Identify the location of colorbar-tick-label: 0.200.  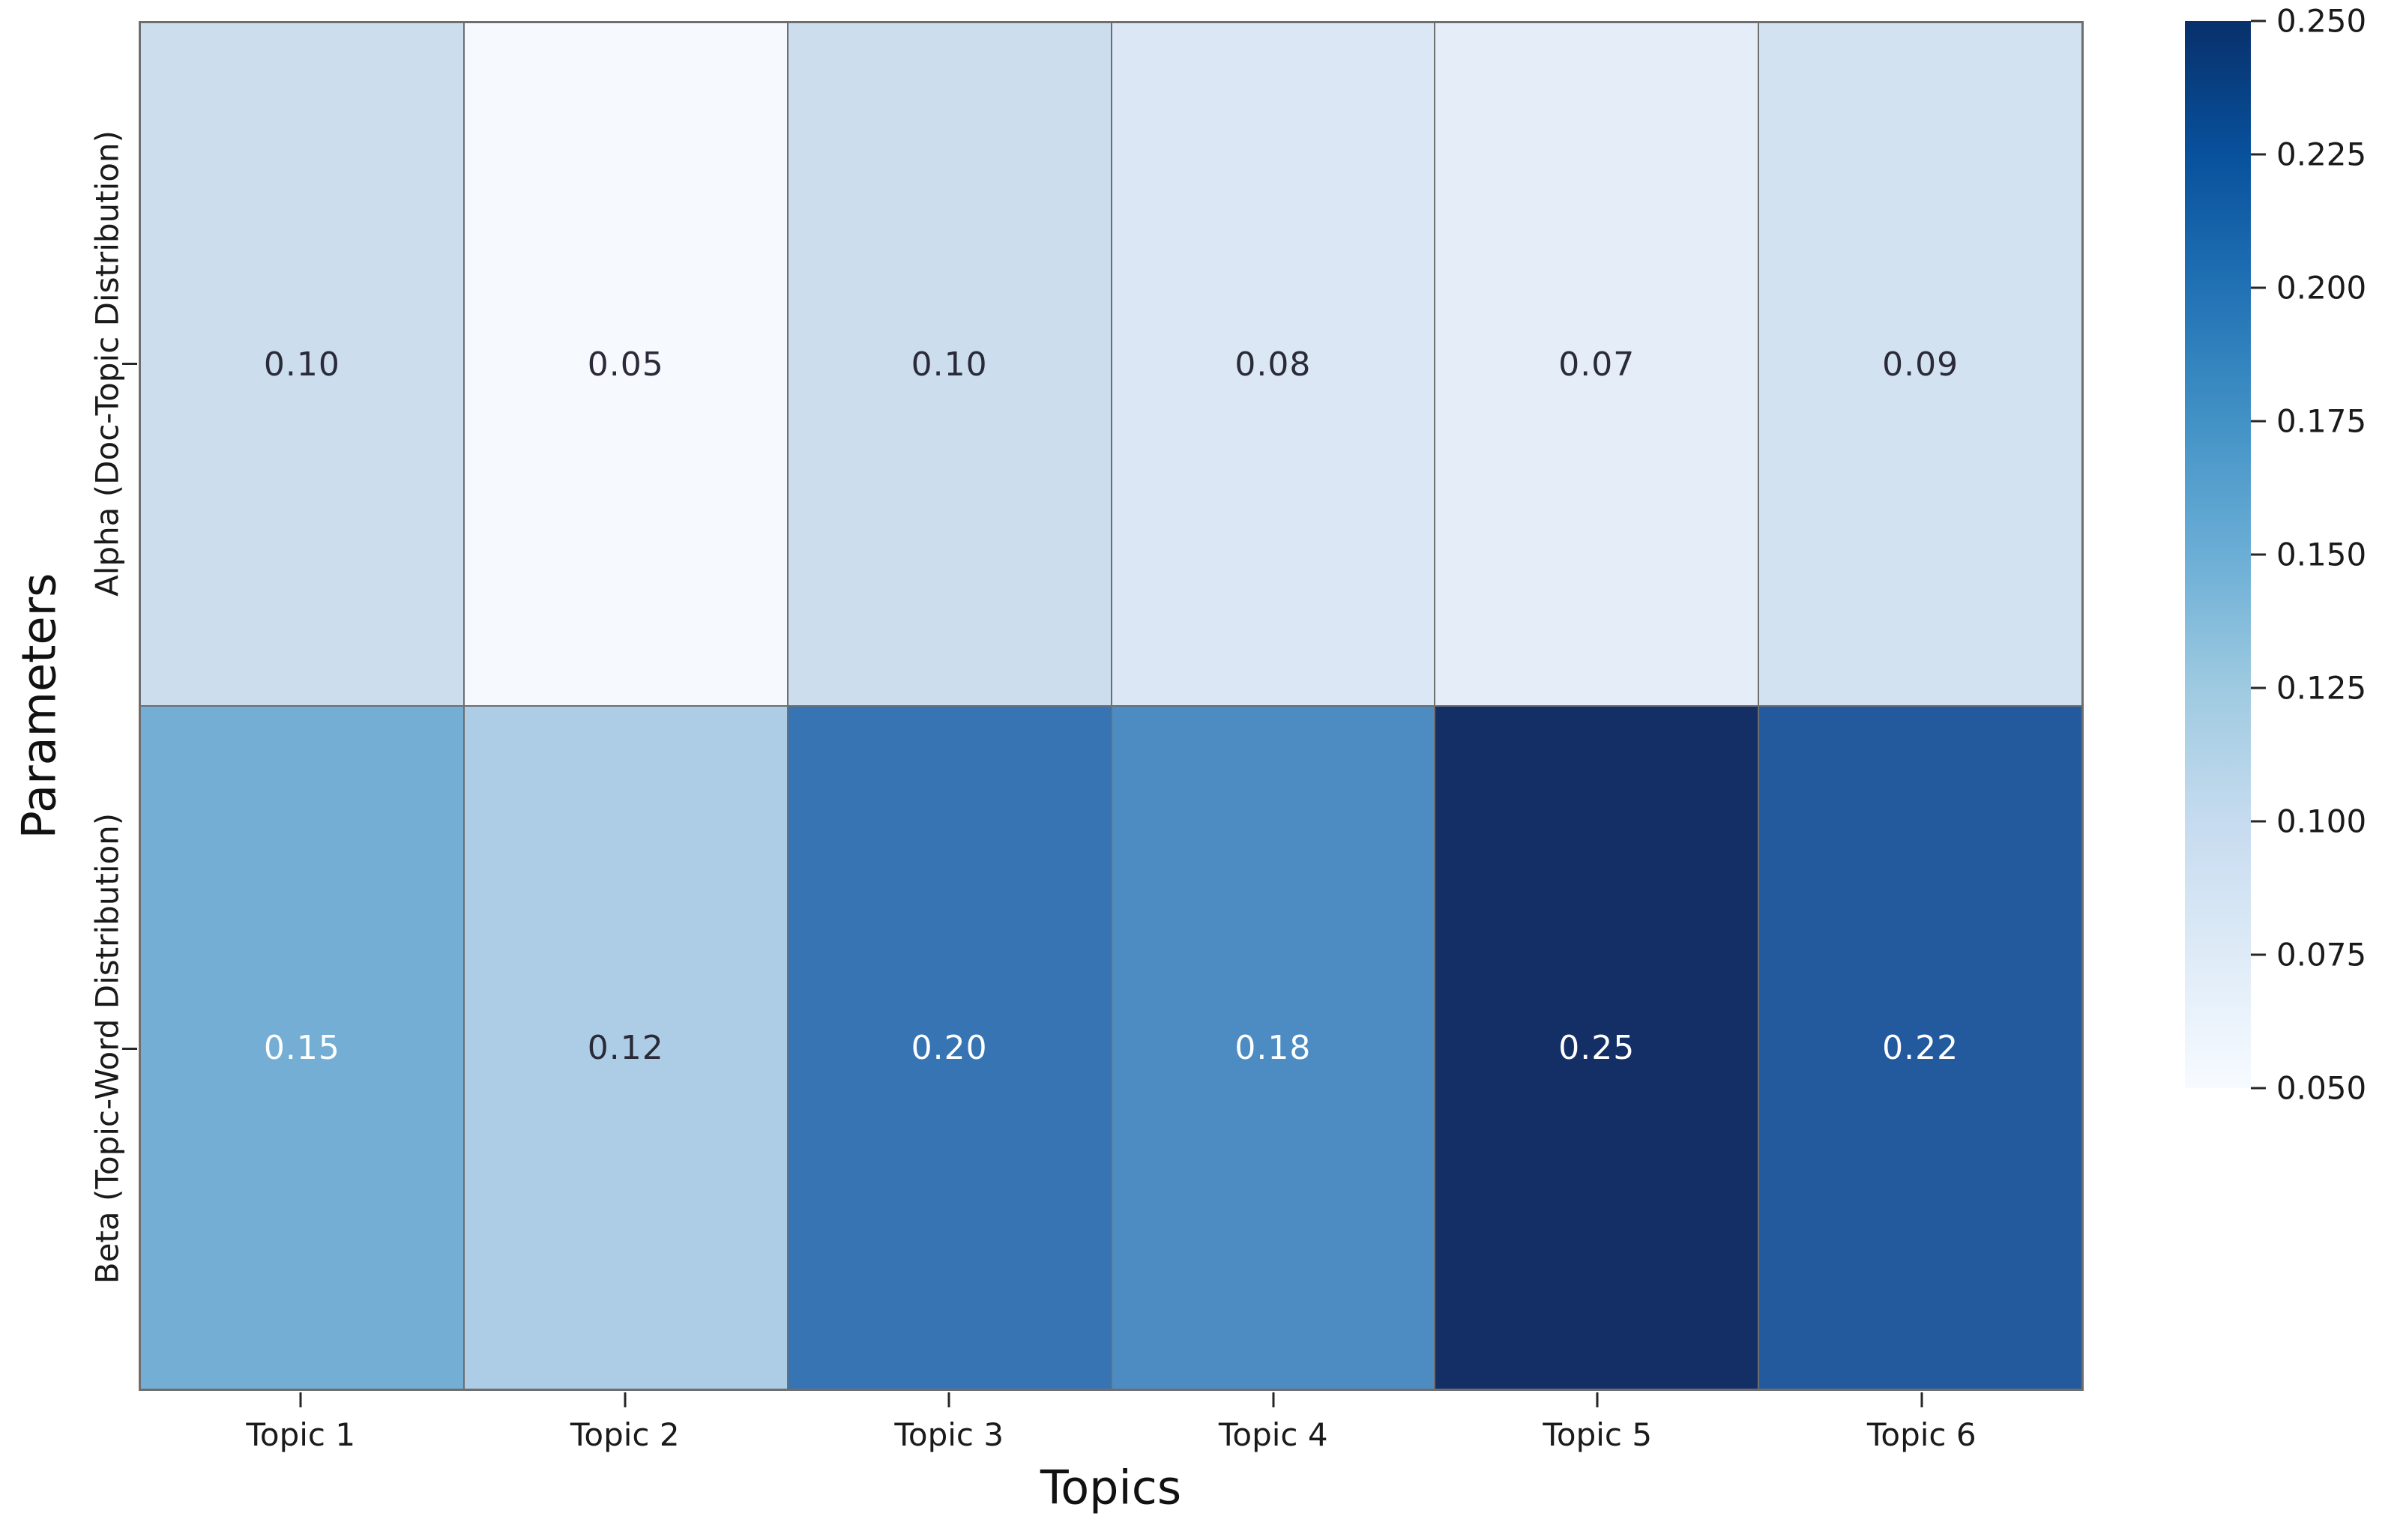
(2321, 288).